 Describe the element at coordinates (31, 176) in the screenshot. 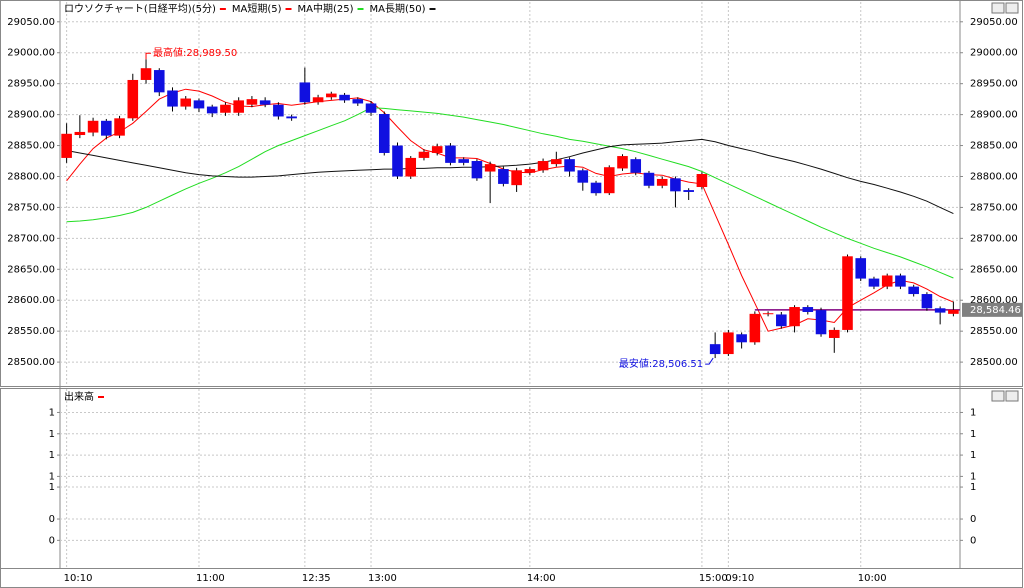

I see `y-tick-label: 28800.00` at that location.